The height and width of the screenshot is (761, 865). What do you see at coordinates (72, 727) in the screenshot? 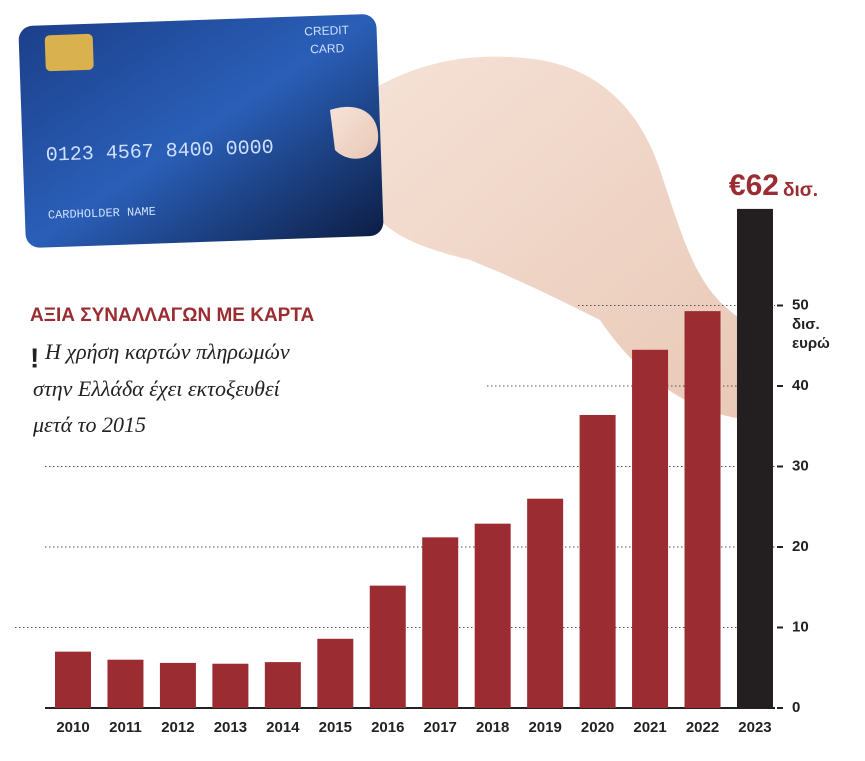
I see `x-tick-label: 2010` at bounding box center [72, 727].